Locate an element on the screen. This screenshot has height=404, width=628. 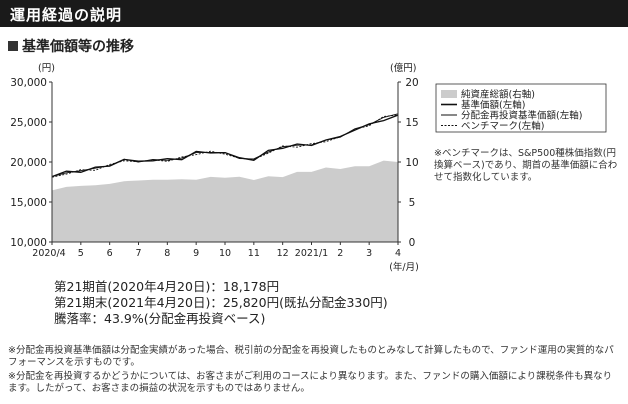
summary-period-end: 第21期末(2021年4月20日)：25,820円(既払分配金330円) is located at coordinates (221, 302).